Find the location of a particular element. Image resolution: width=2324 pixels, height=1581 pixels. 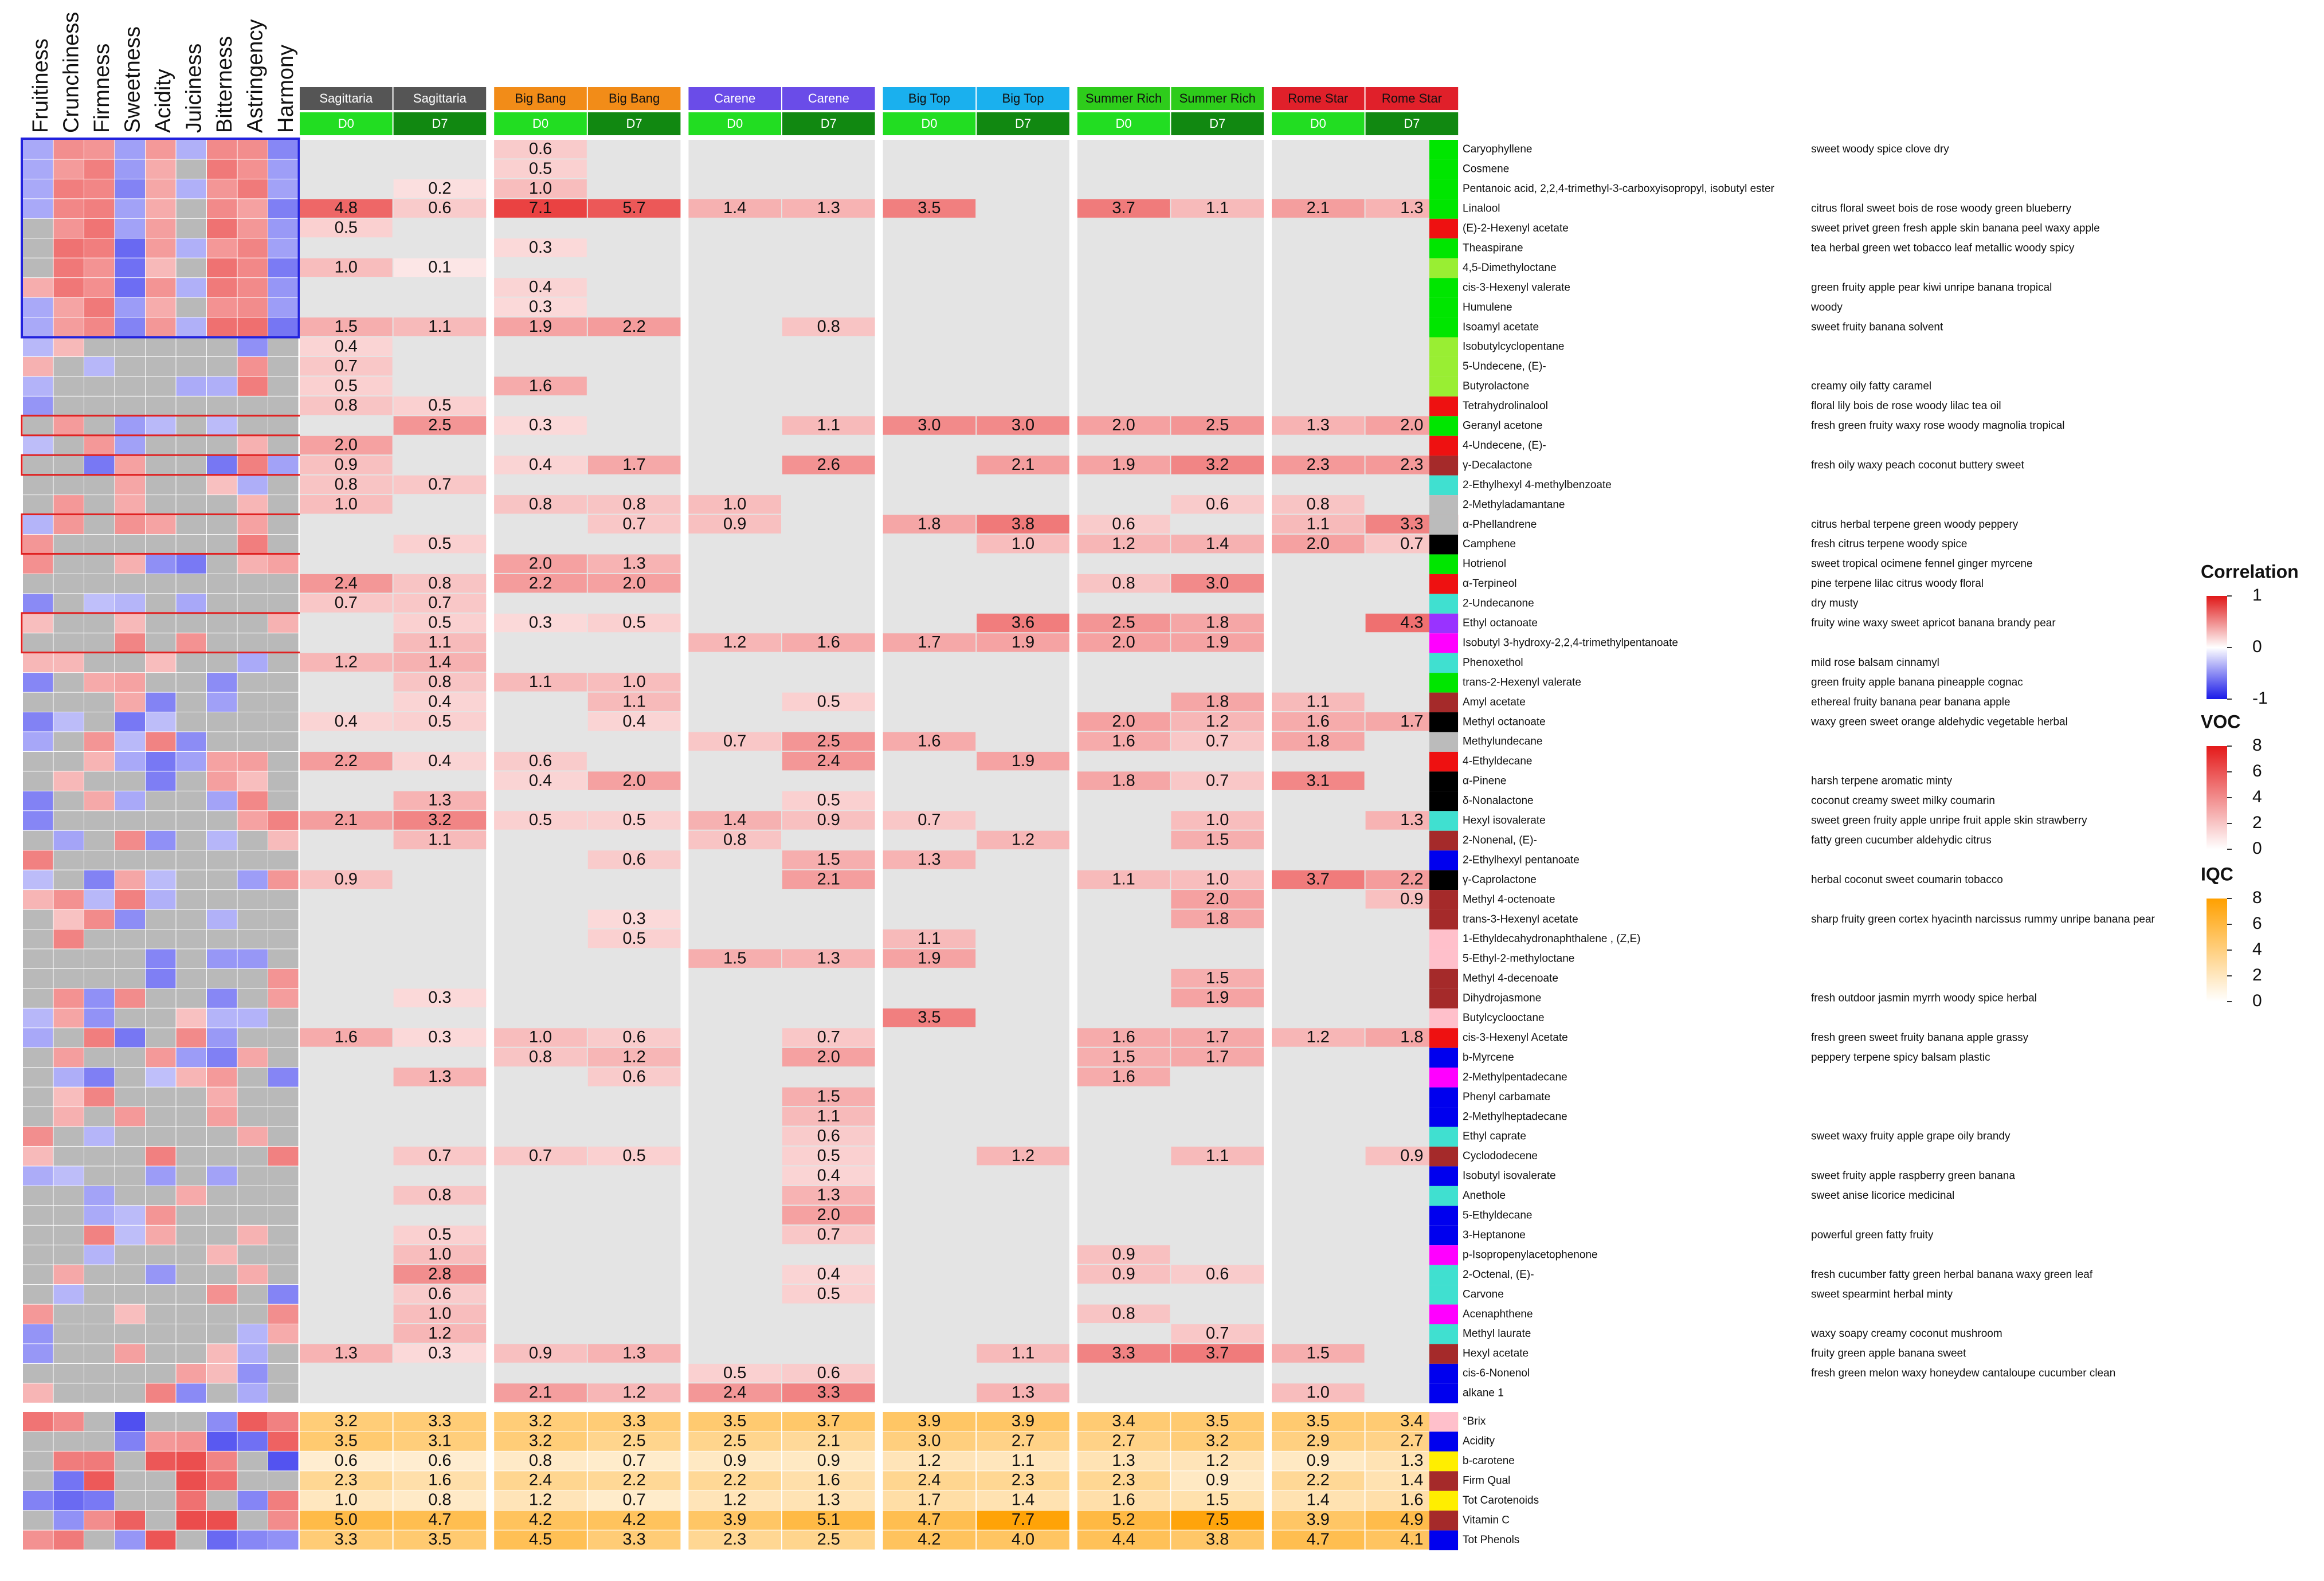

voc-row-label: Tetrahydrolinalool is located at coordinates (1505, 406).